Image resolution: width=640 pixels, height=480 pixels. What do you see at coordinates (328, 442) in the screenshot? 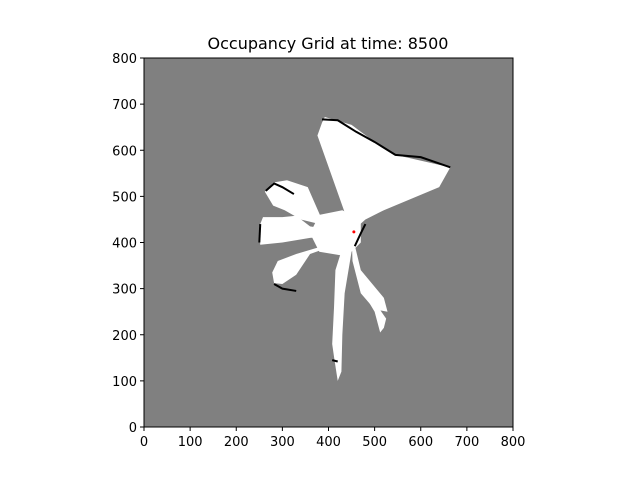
I see `x-tick-label: 400` at bounding box center [328, 442].